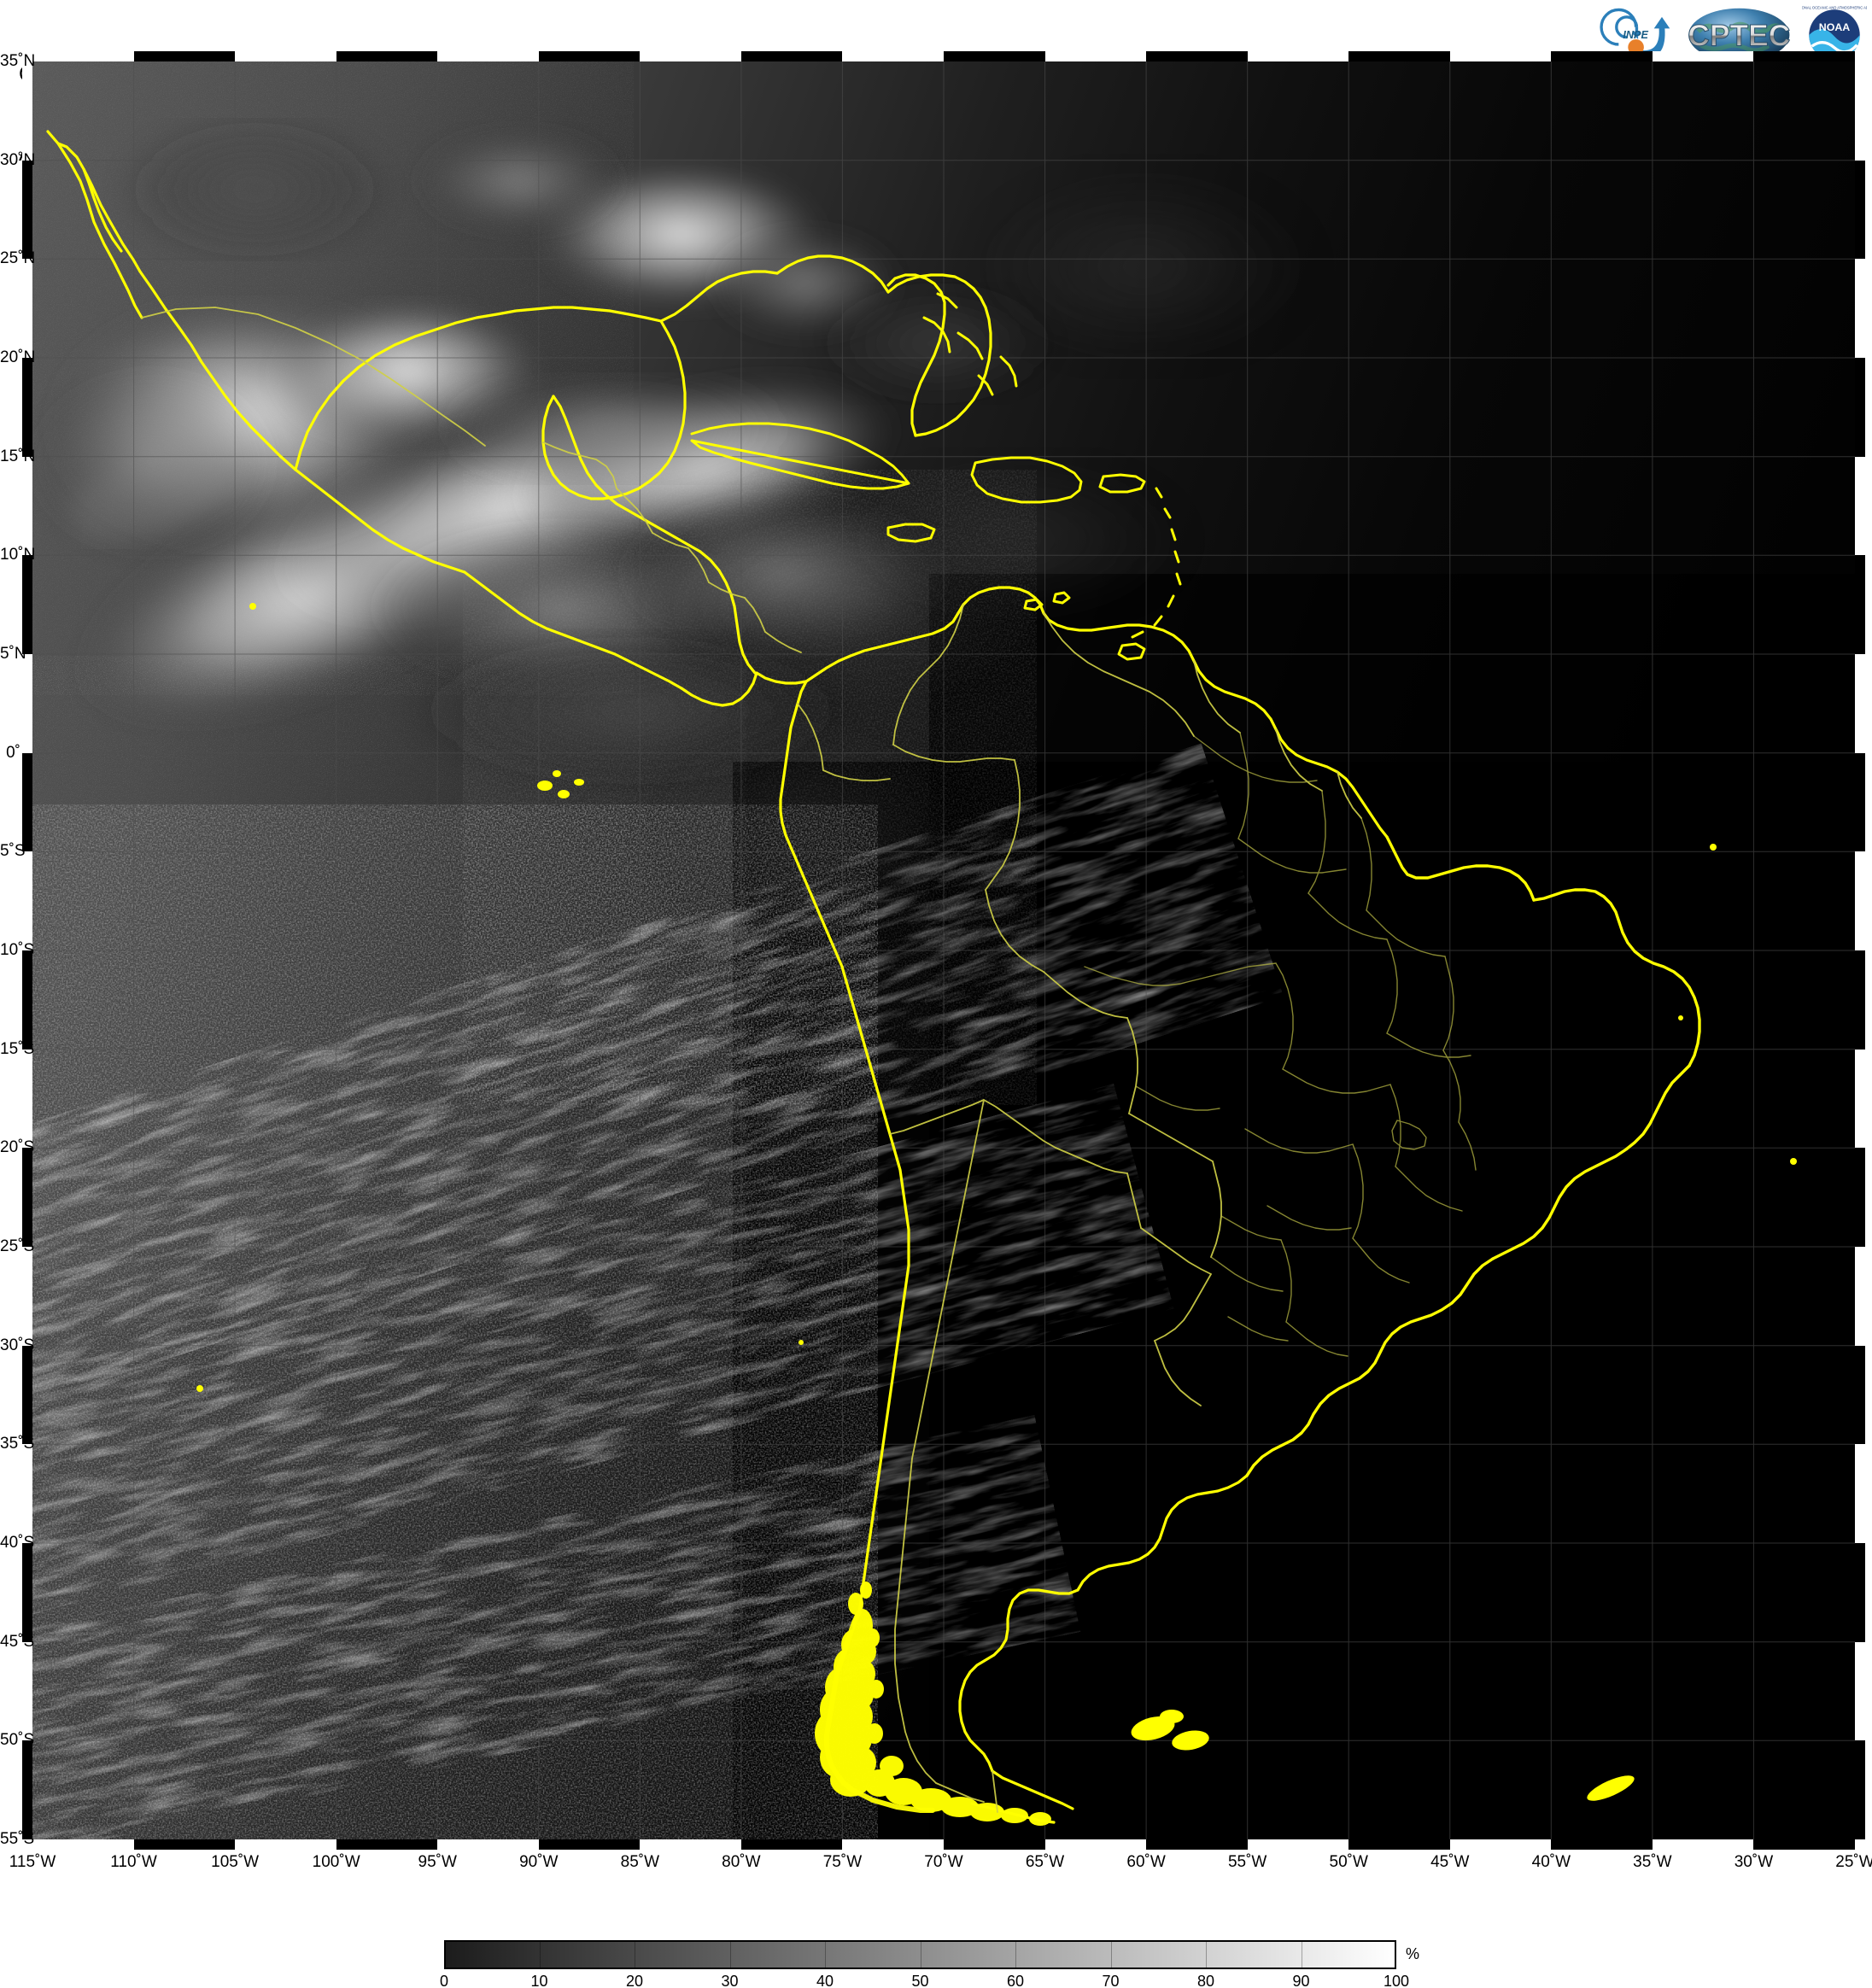 Image resolution: width=1872 pixels, height=1988 pixels. Describe the element at coordinates (32, 1862) in the screenshot. I see `longitude-tick-label: 115˚W` at that location.